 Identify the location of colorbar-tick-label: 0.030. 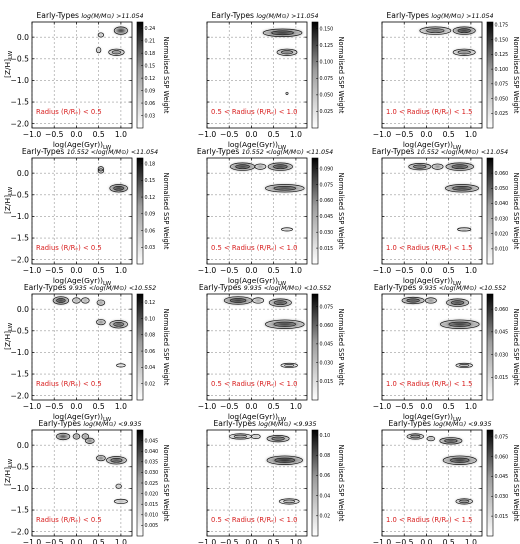
(327, 233).